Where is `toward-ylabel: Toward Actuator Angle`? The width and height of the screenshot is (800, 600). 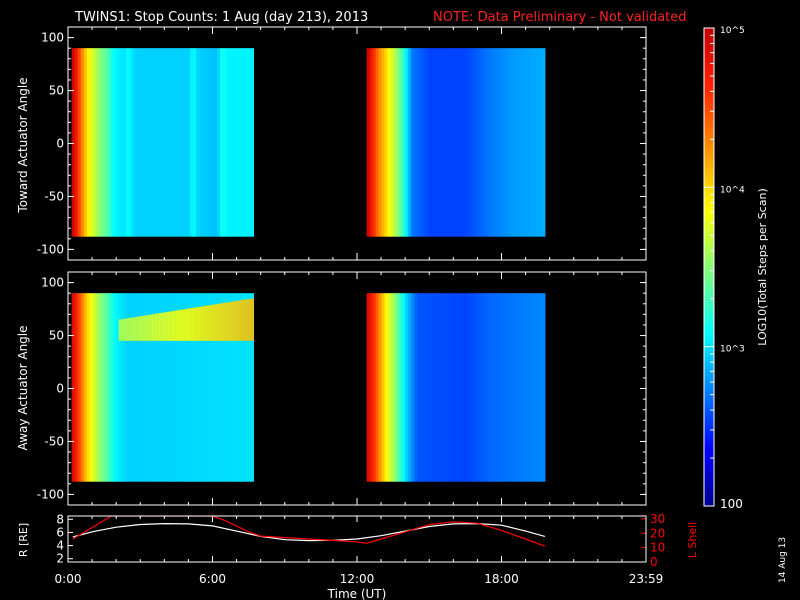 toward-ylabel: Toward Actuator Angle is located at coordinates (23, 145).